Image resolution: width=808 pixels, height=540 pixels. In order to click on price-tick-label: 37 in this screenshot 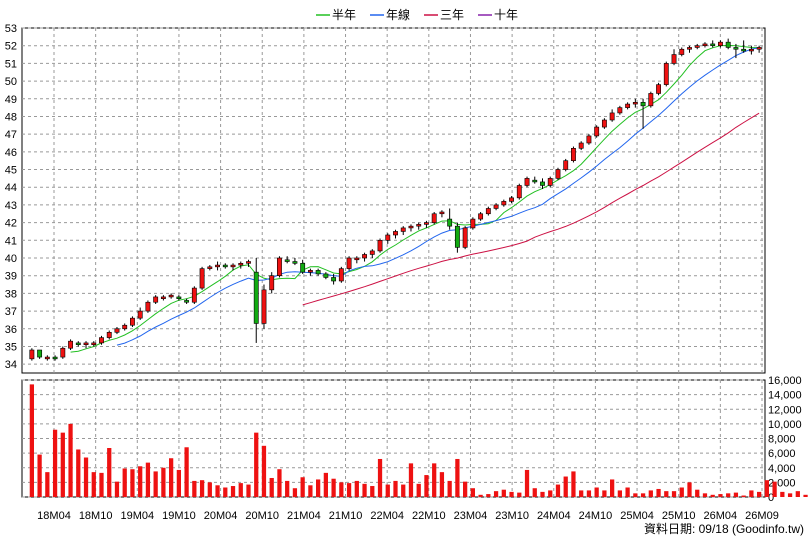, I will do `click(11, 312)`.